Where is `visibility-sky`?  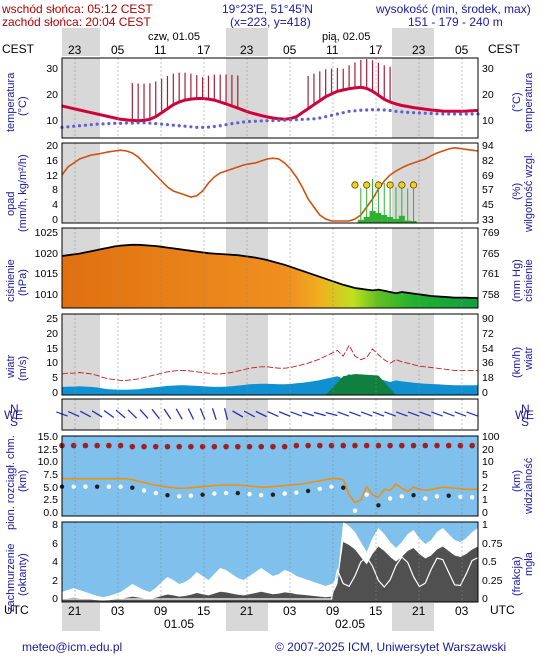
visibility-sky is located at coordinates (270, 476).